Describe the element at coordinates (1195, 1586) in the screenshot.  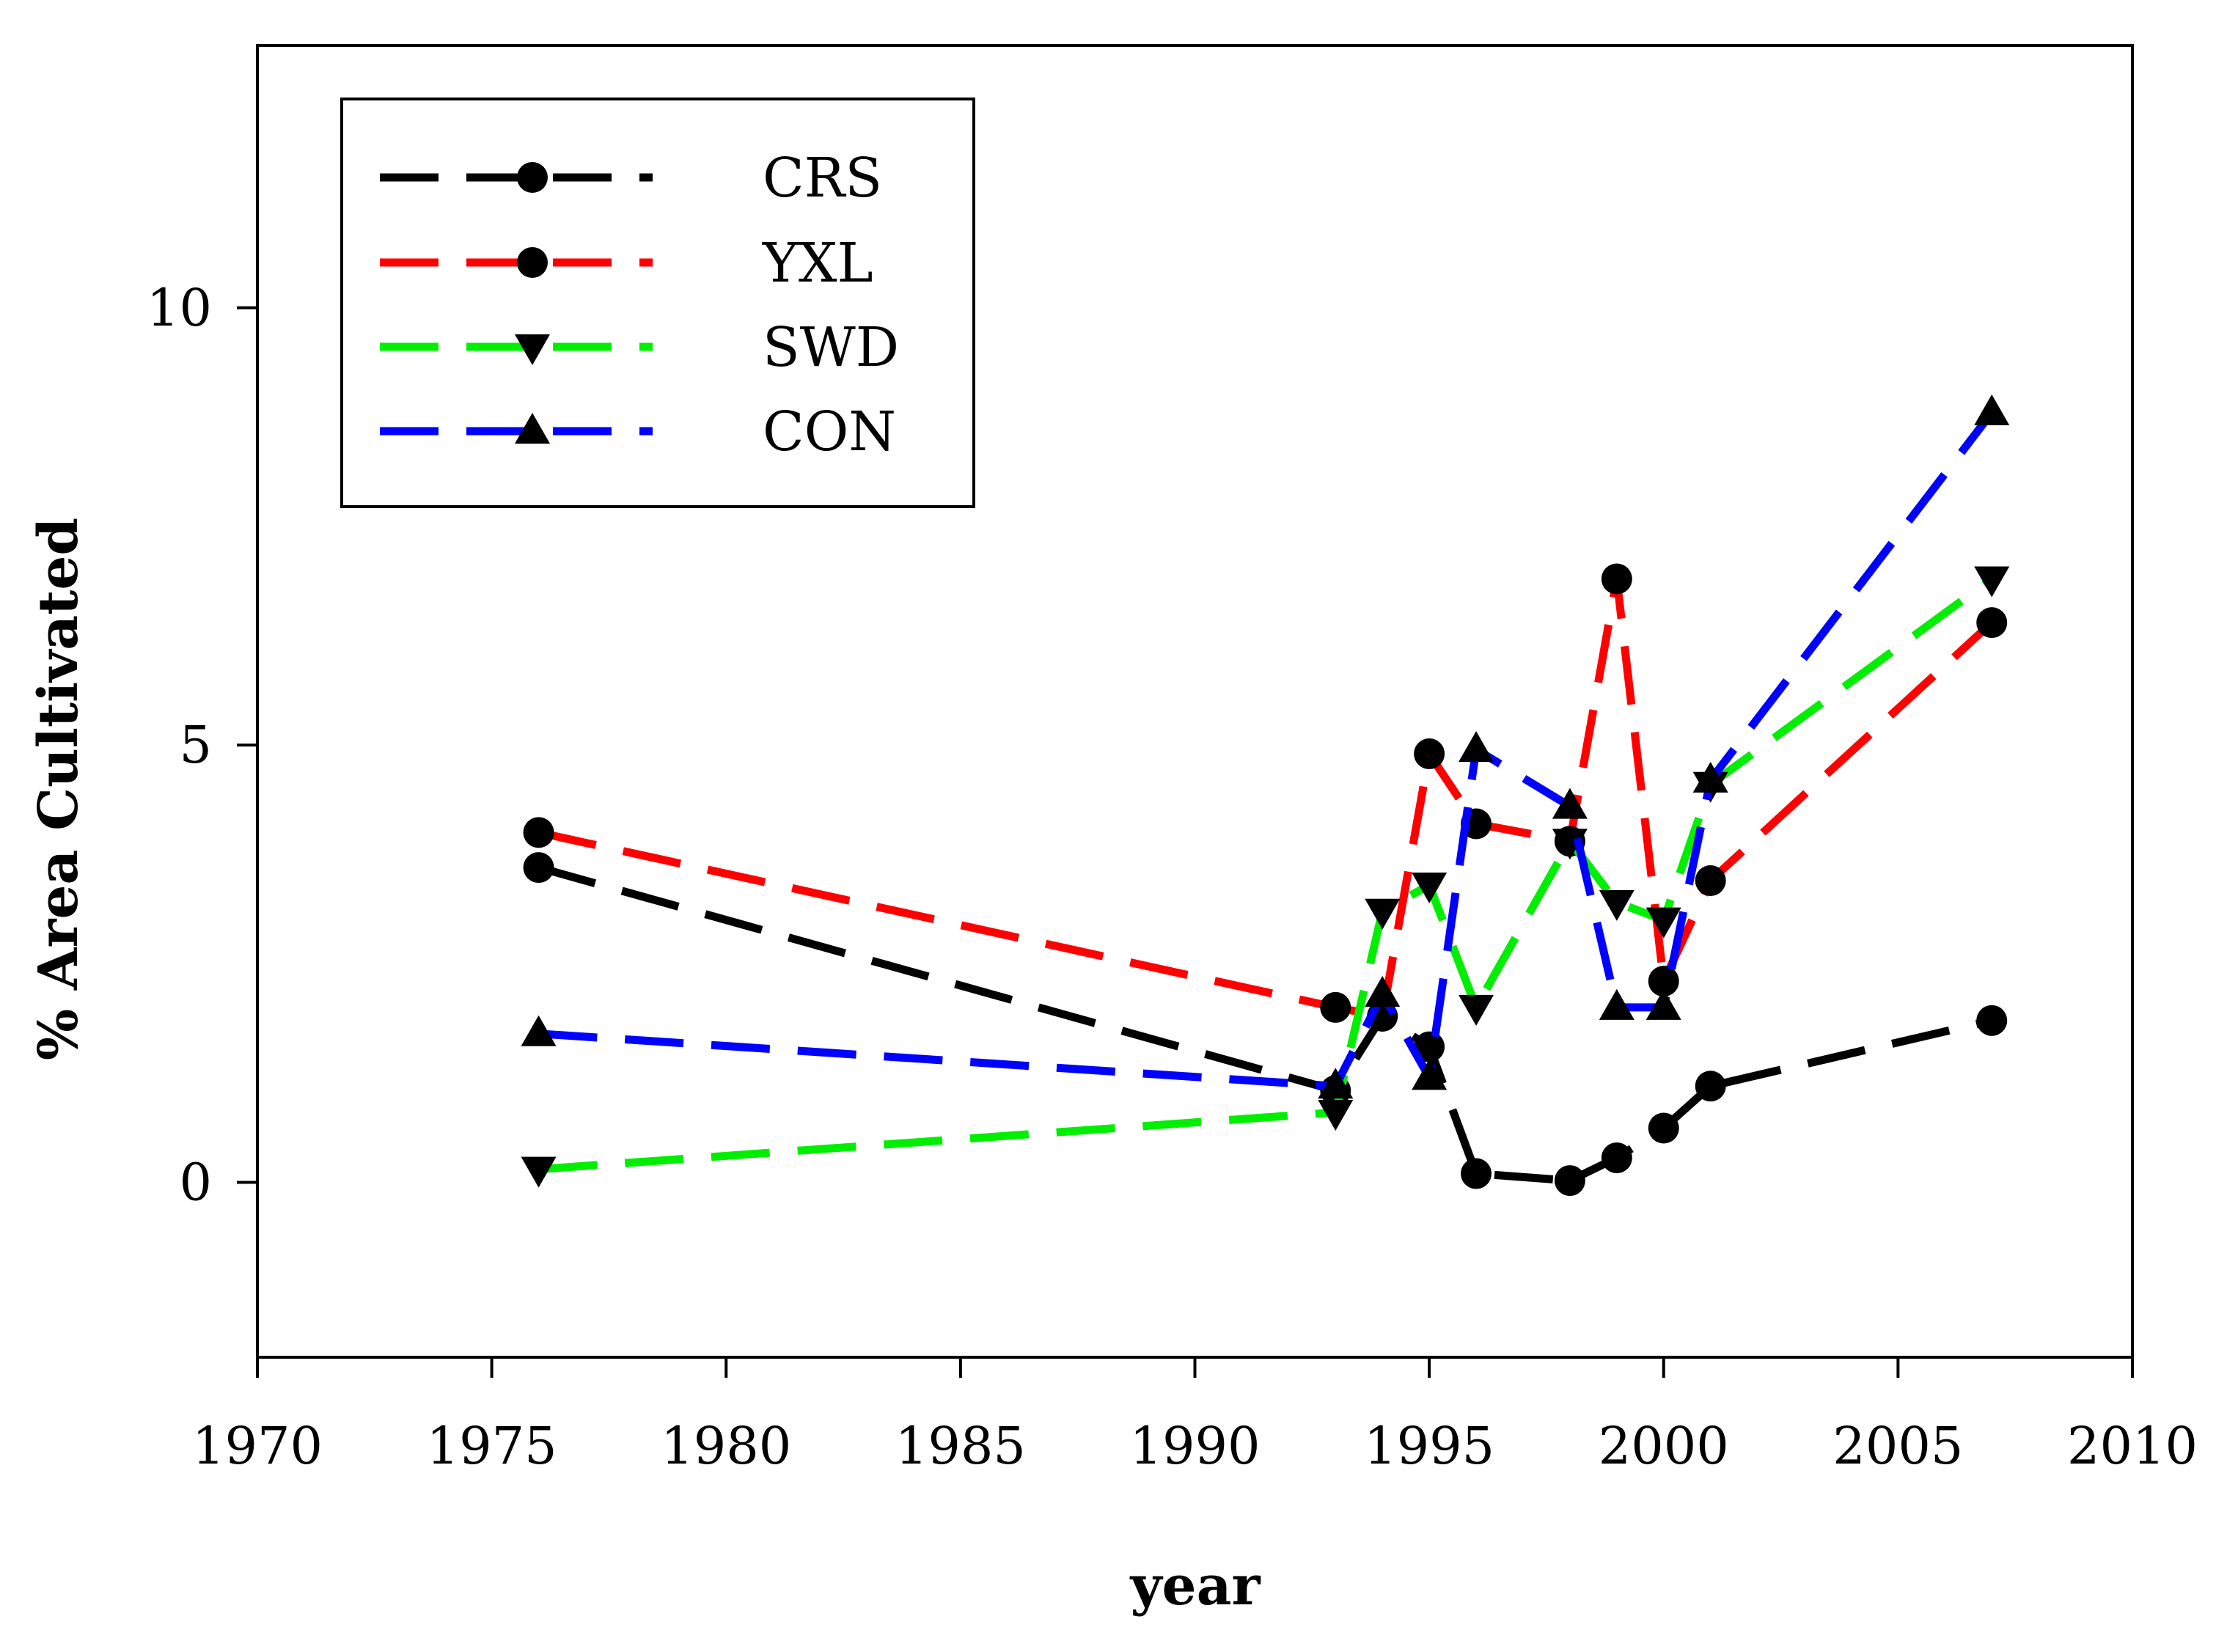
I see `x-axis-title: year` at that location.